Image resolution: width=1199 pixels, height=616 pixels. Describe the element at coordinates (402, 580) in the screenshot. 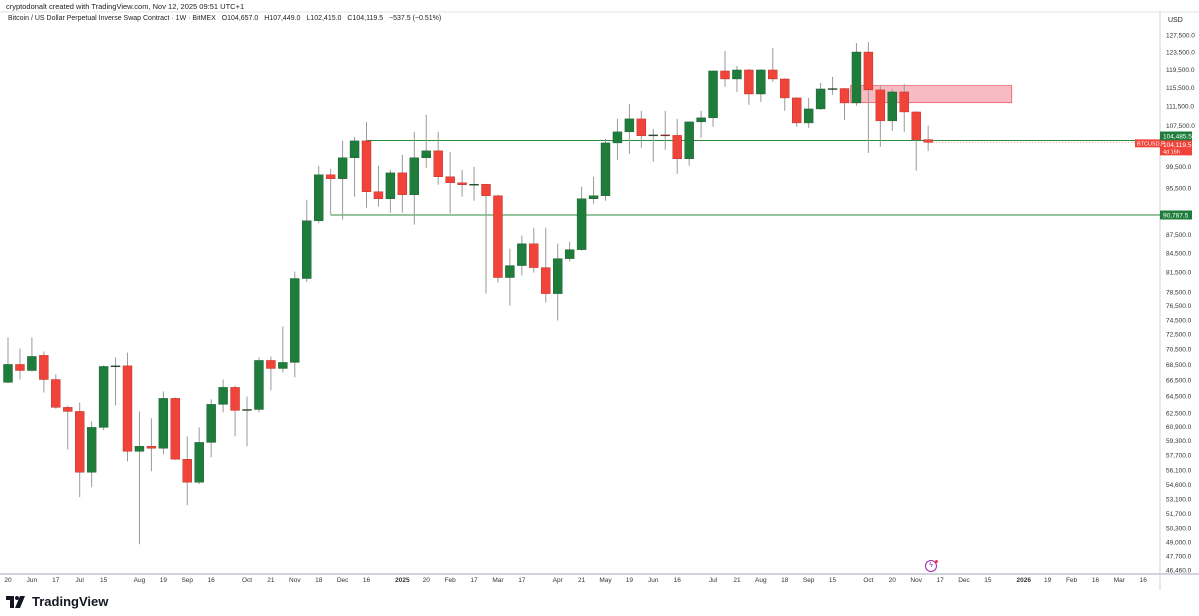

I see `time-tick-label: 2025` at that location.